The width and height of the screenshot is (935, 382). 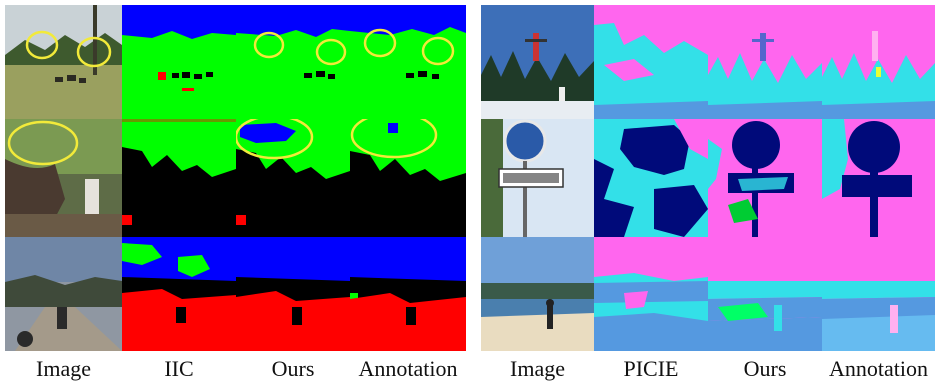 I want to click on right-row3-picie, so click(x=651, y=294).